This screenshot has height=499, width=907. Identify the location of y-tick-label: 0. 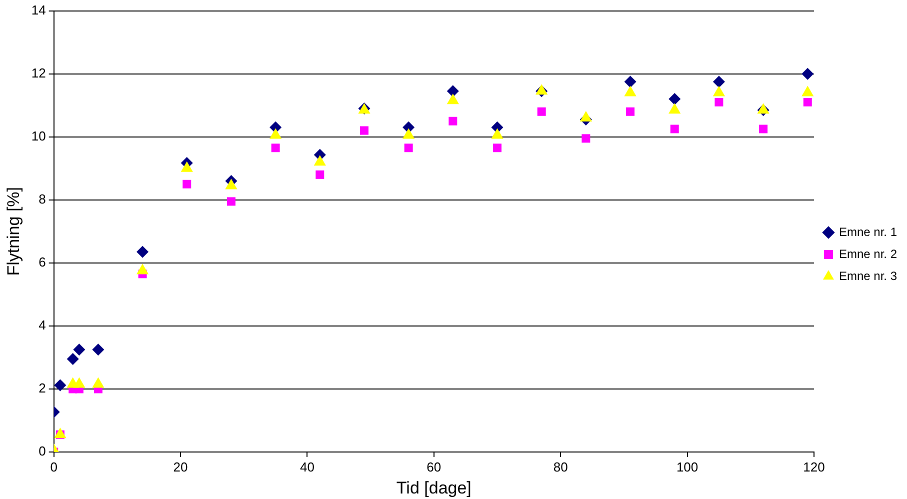
(42, 451).